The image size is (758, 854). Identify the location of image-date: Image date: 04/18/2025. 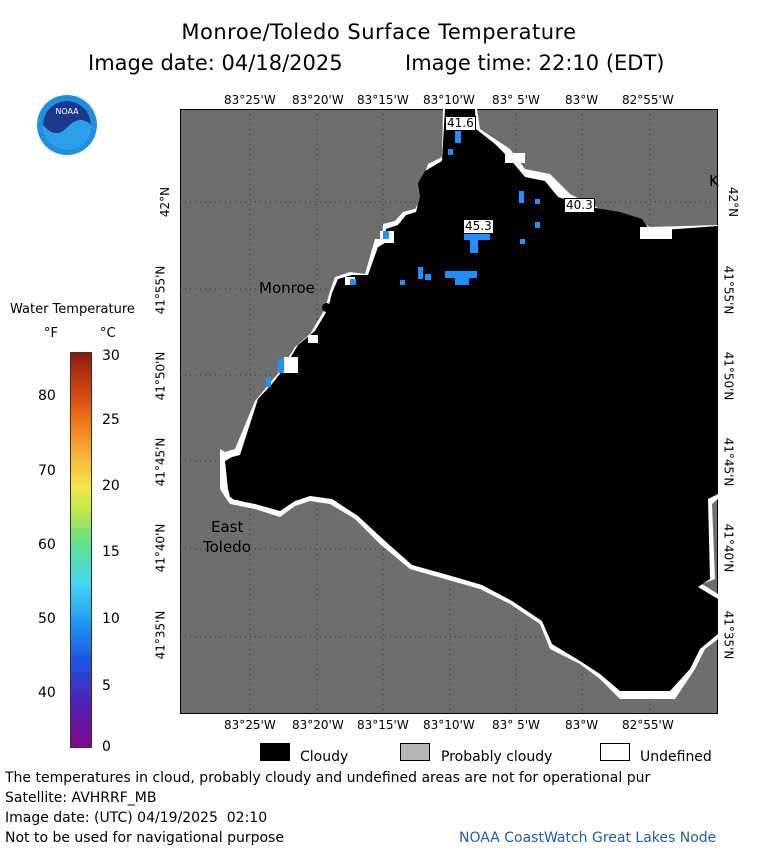
(215, 63).